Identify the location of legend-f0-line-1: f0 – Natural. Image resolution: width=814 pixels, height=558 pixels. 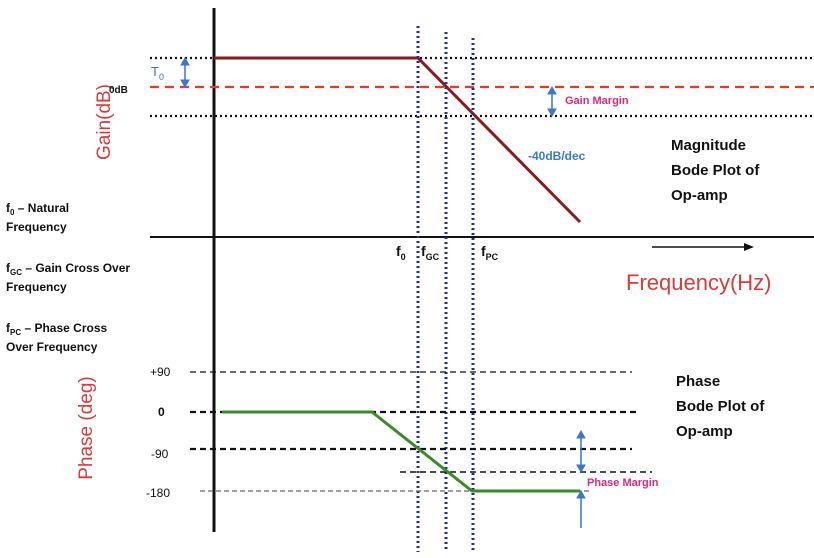
(37, 209).